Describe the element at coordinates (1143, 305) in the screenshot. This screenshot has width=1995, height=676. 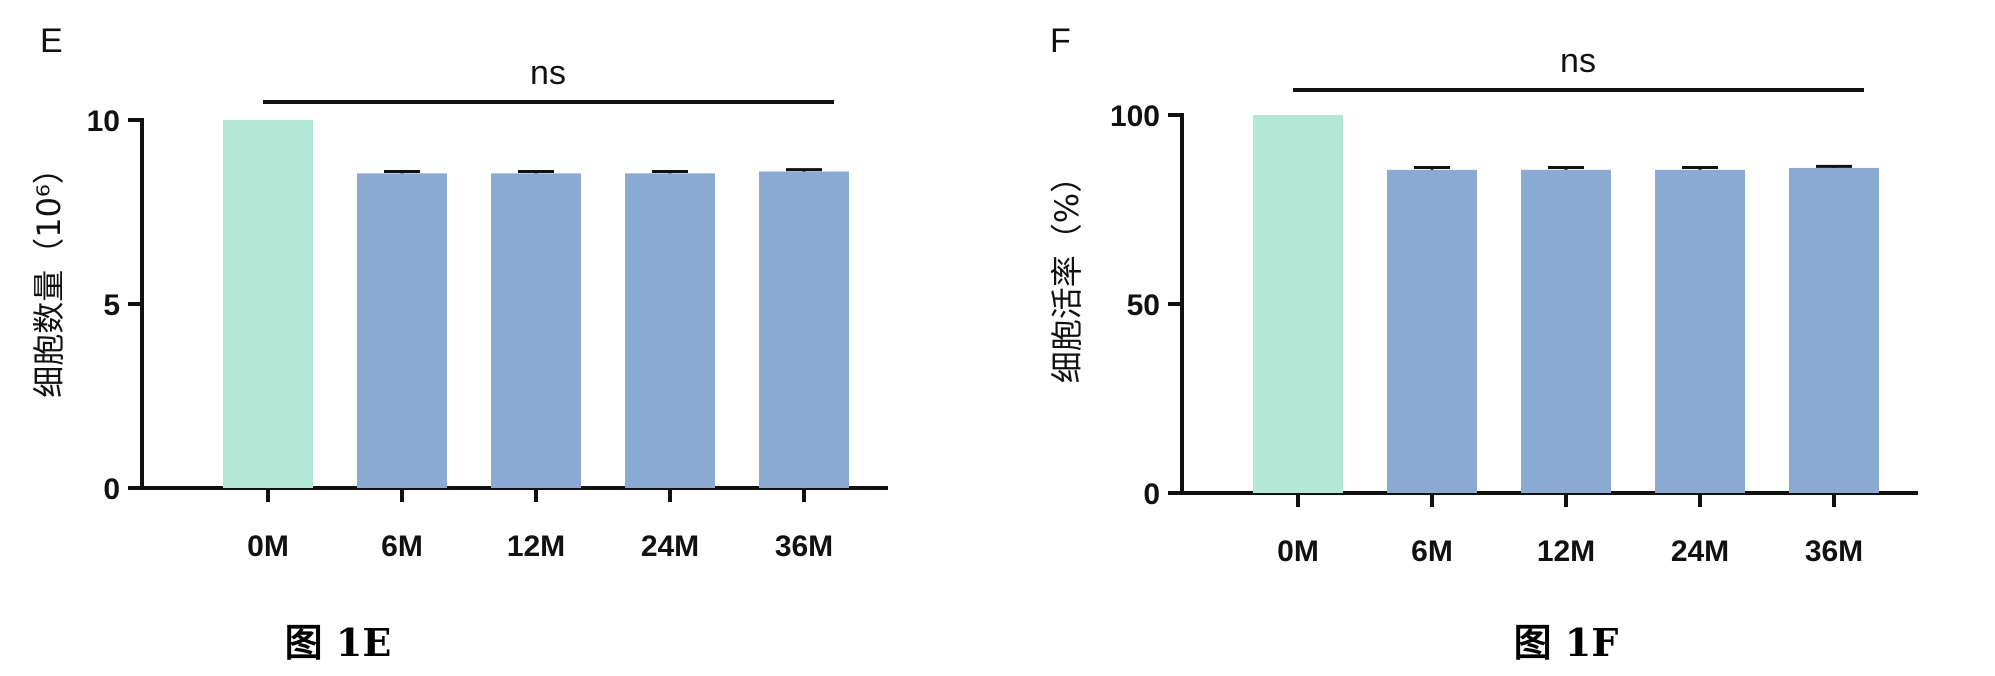
I see `y-tick-label: 50` at that location.